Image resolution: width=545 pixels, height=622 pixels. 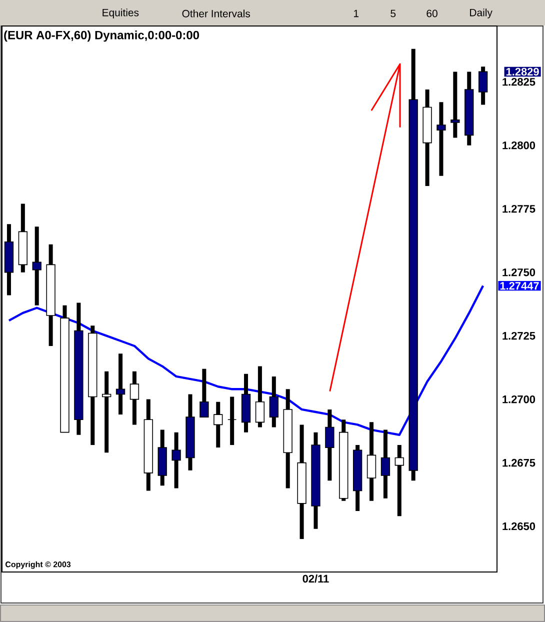 What do you see at coordinates (315, 578) in the screenshot?
I see `x-tick-label: 02/11` at bounding box center [315, 578].